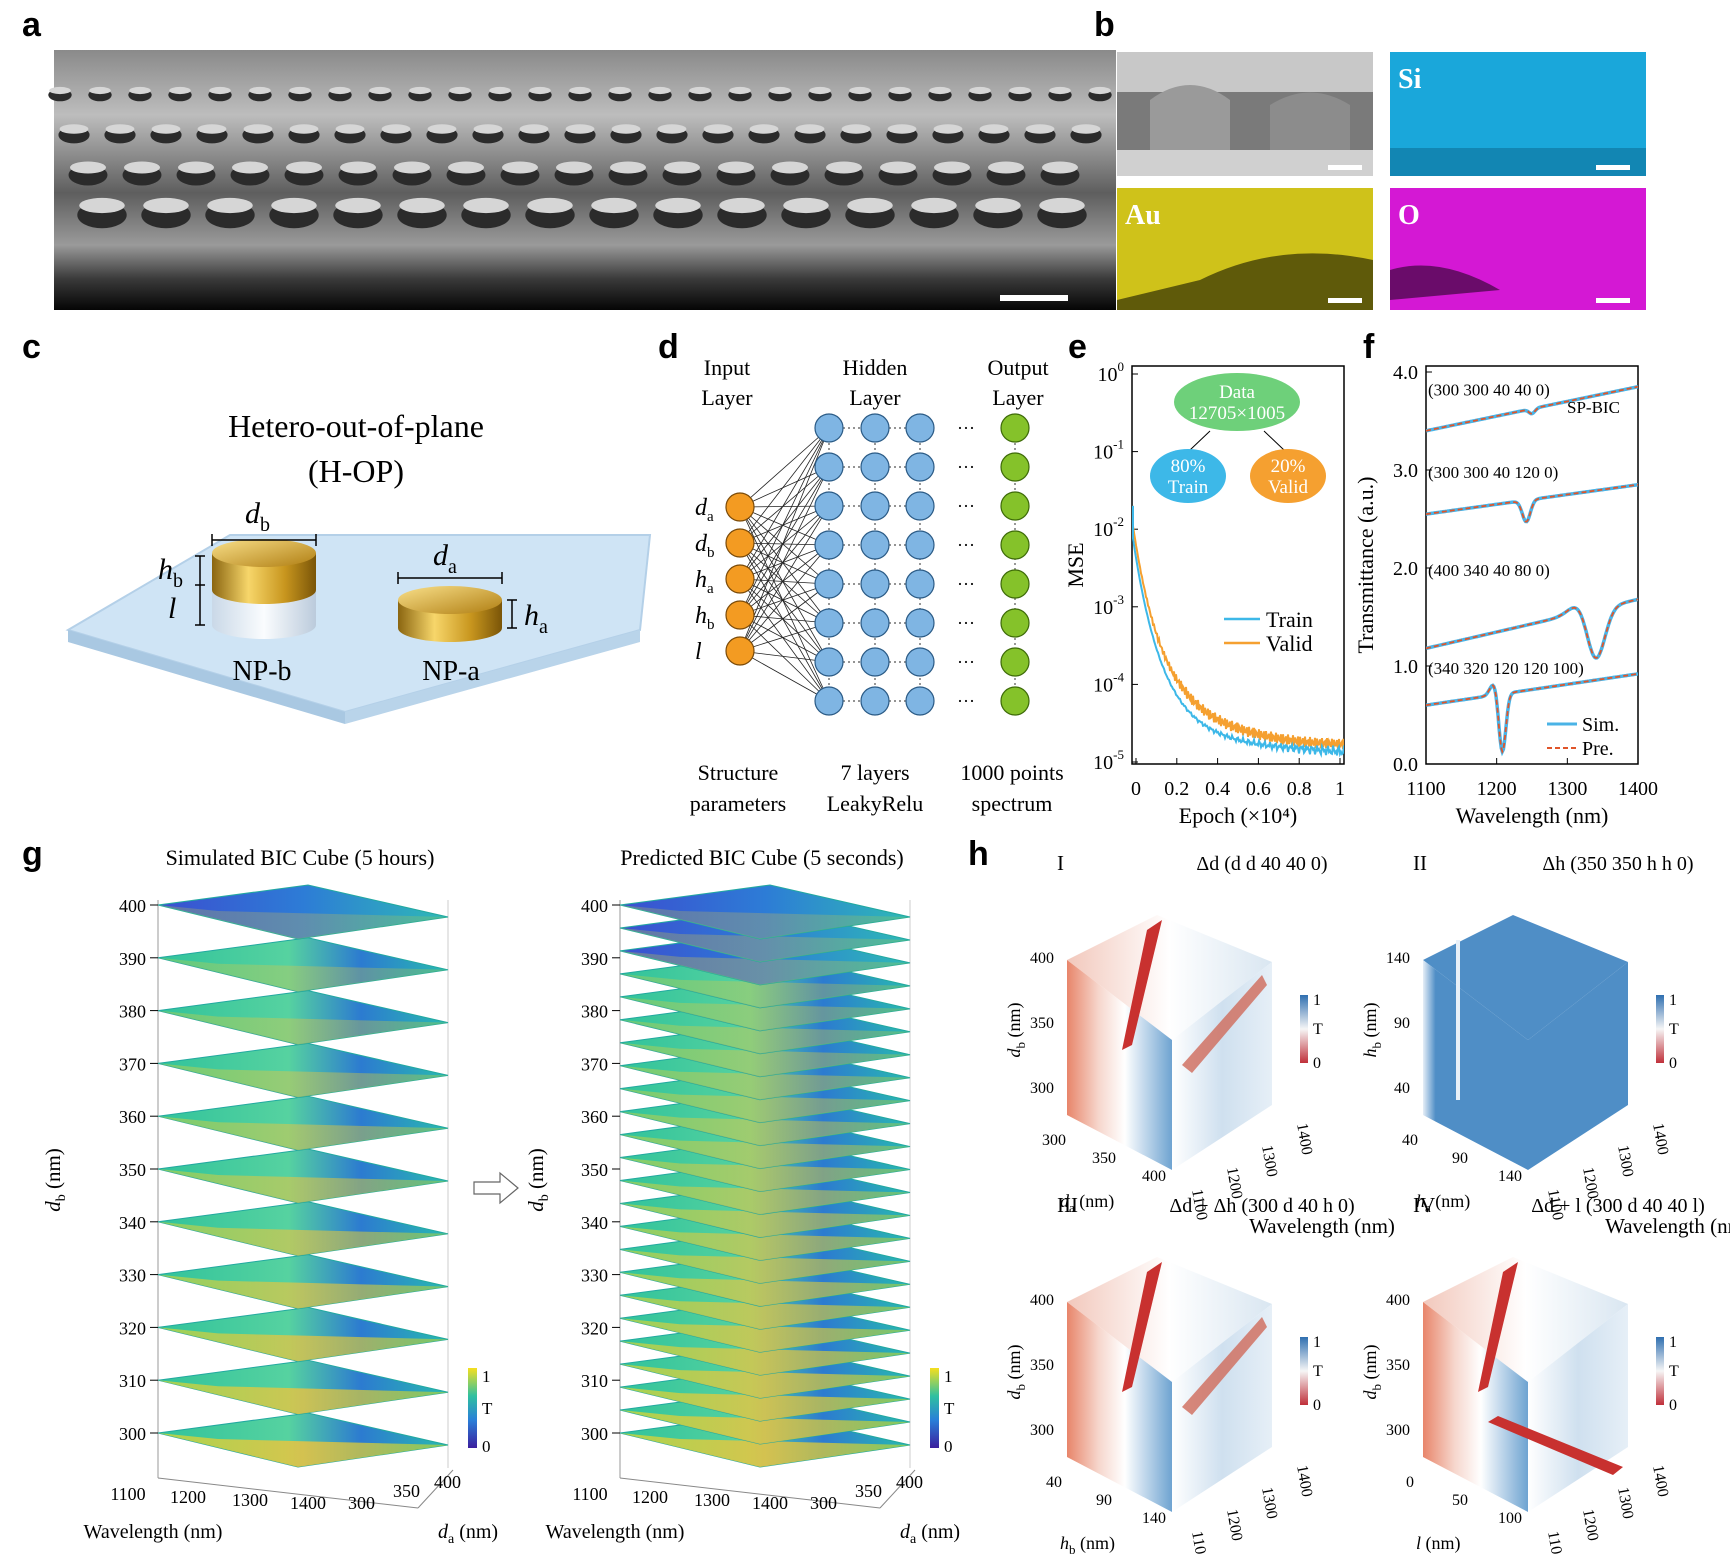 This screenshot has width=1730, height=1554. What do you see at coordinates (356, 581) in the screenshot?
I see `c-dimension-lines` at bounding box center [356, 581].